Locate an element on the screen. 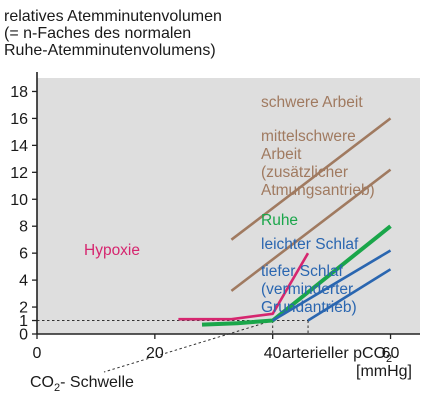  y-tick-label-8: 14 is located at coordinates (19, 146).